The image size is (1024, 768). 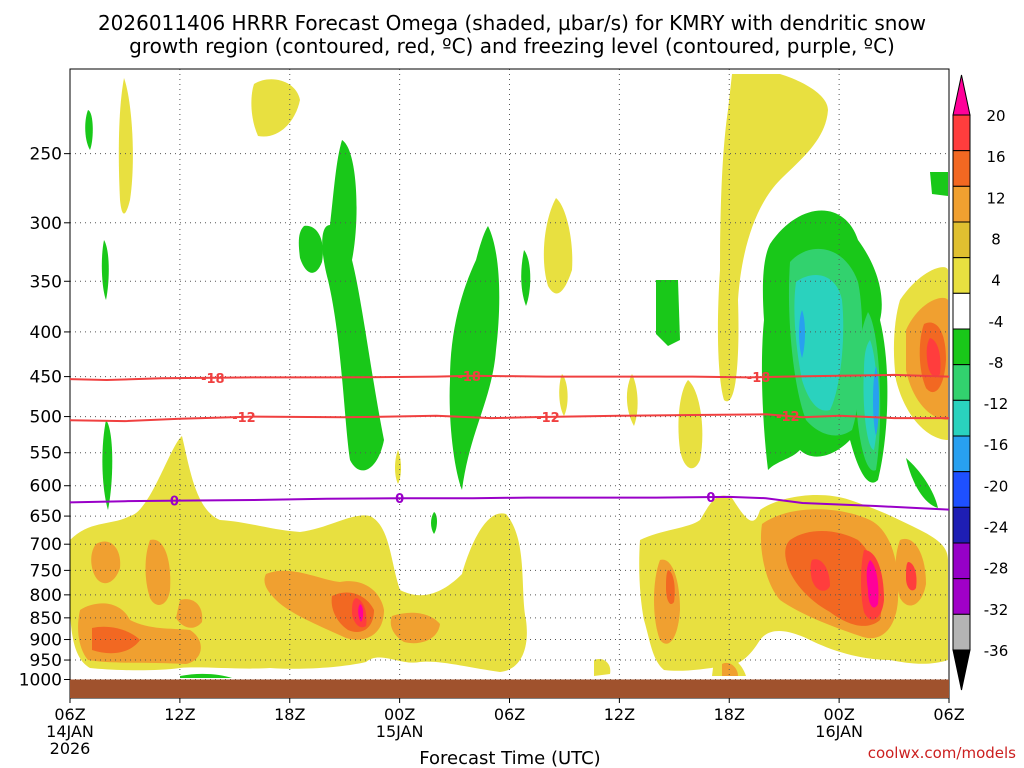 What do you see at coordinates (46, 596) in the screenshot?
I see `y-tick-label: 800` at bounding box center [46, 596].